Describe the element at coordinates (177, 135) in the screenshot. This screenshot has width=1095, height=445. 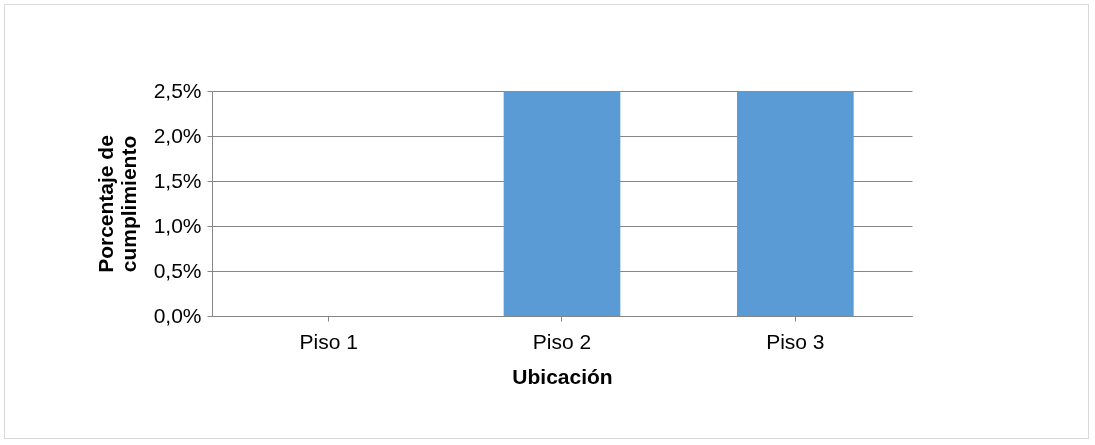
I see `y-tick-label: 2,0%` at that location.